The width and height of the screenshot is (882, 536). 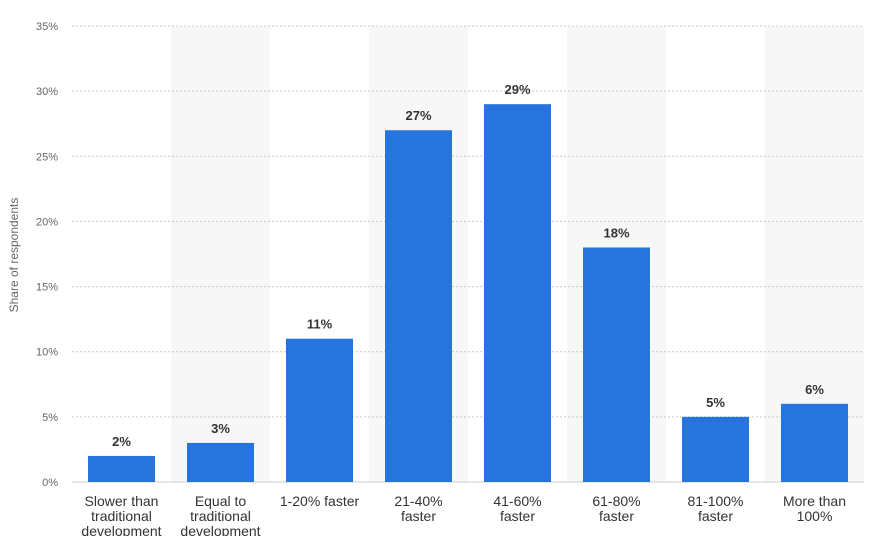 I want to click on y-tick-label: 35%, so click(x=47, y=27).